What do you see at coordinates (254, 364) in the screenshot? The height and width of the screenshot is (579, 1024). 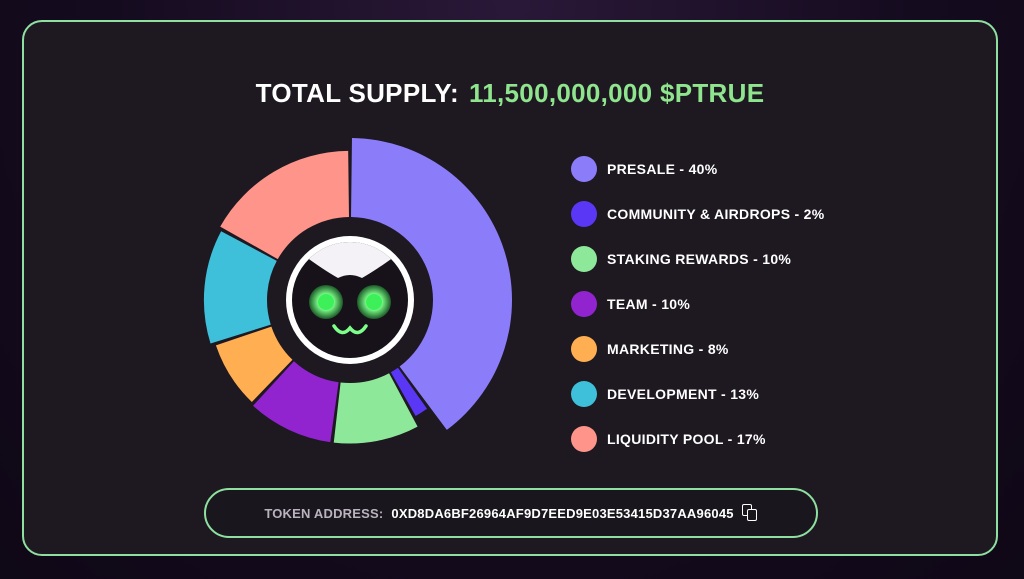 I see `slice-marketing` at bounding box center [254, 364].